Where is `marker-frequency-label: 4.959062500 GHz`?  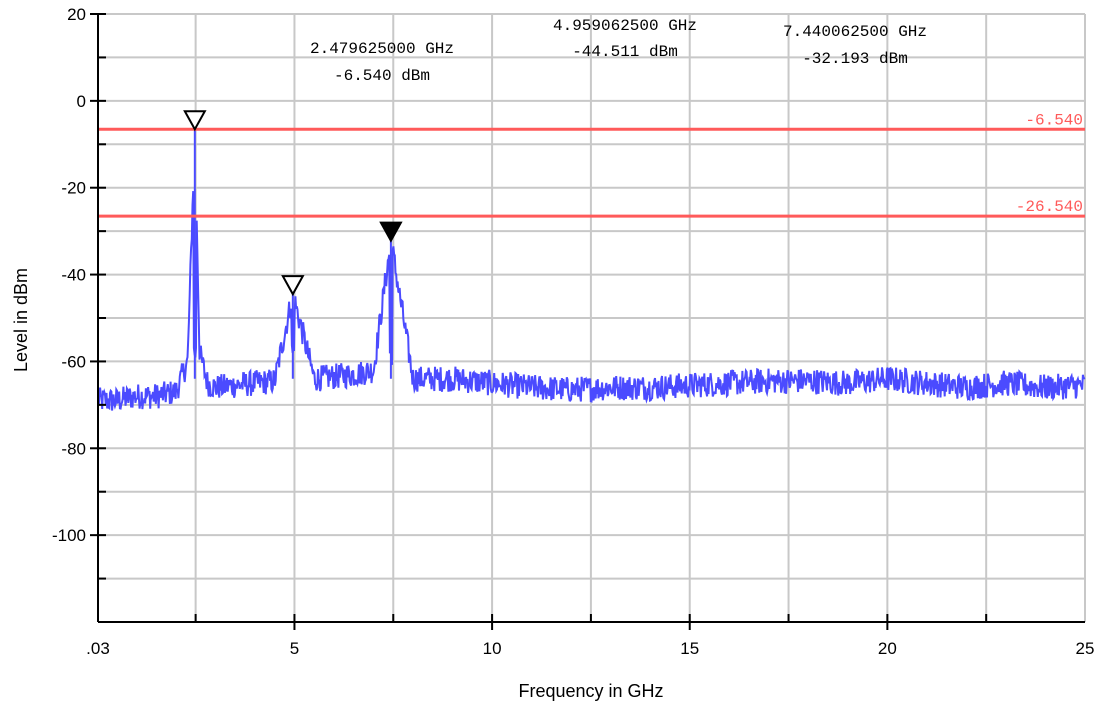
marker-frequency-label: 4.959062500 GHz is located at coordinates (625, 26).